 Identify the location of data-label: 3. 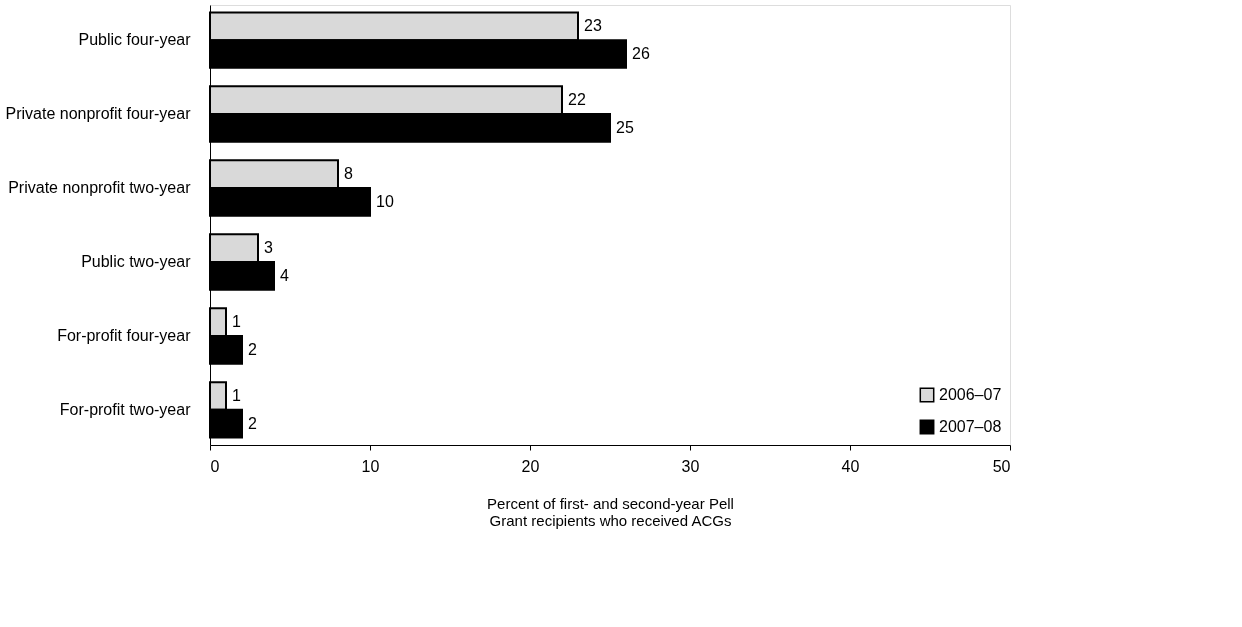
(268, 248).